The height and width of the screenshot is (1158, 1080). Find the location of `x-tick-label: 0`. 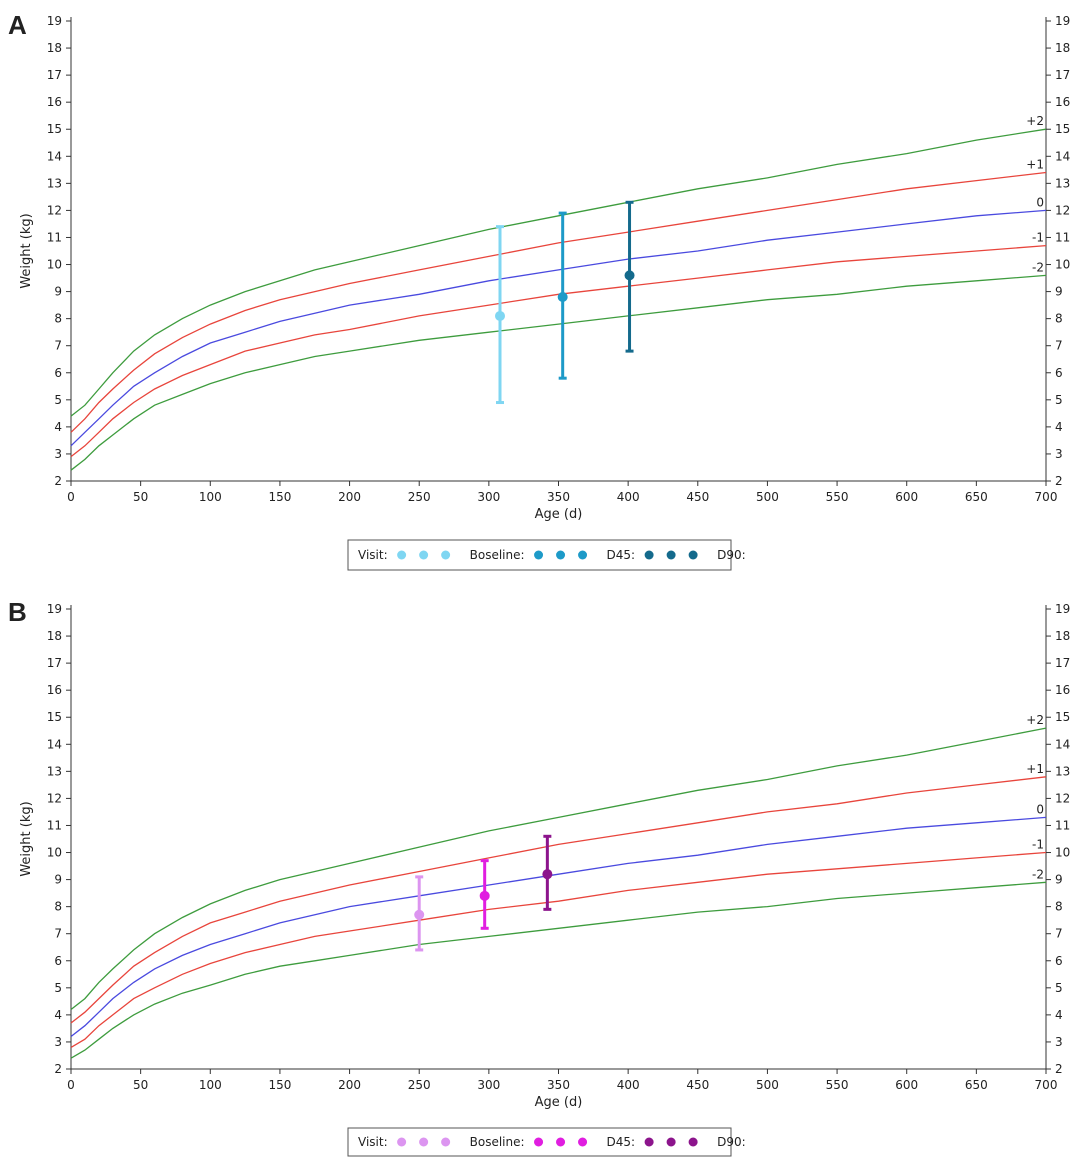

x-tick-label: 0 is located at coordinates (71, 1085).